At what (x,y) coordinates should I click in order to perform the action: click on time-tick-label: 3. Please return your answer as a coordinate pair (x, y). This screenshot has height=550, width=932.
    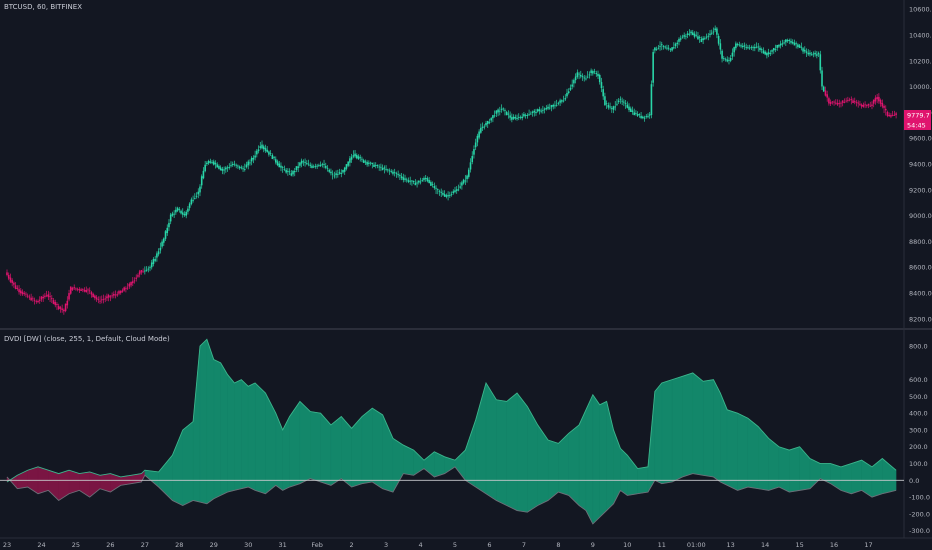
    Looking at the image, I should click on (386, 545).